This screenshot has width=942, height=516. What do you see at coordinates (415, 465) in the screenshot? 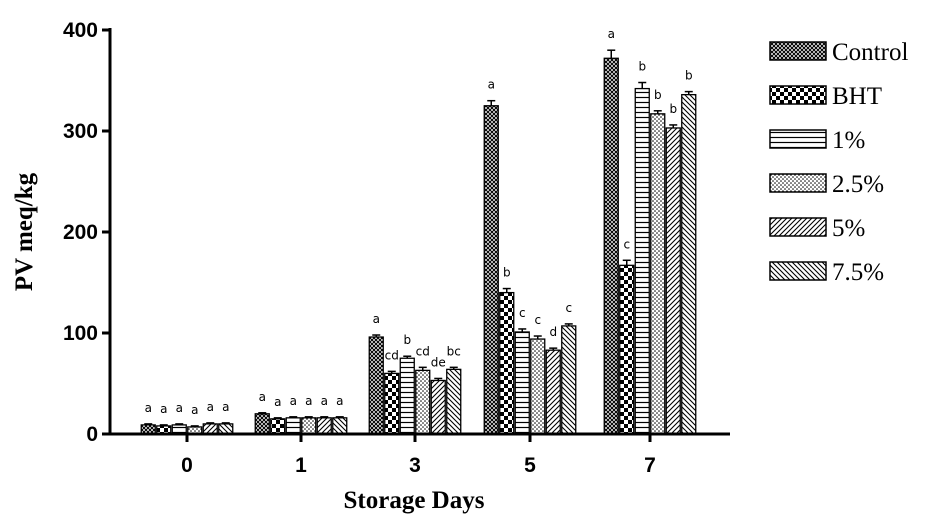
I see `x-tick-label: 3` at bounding box center [415, 465].